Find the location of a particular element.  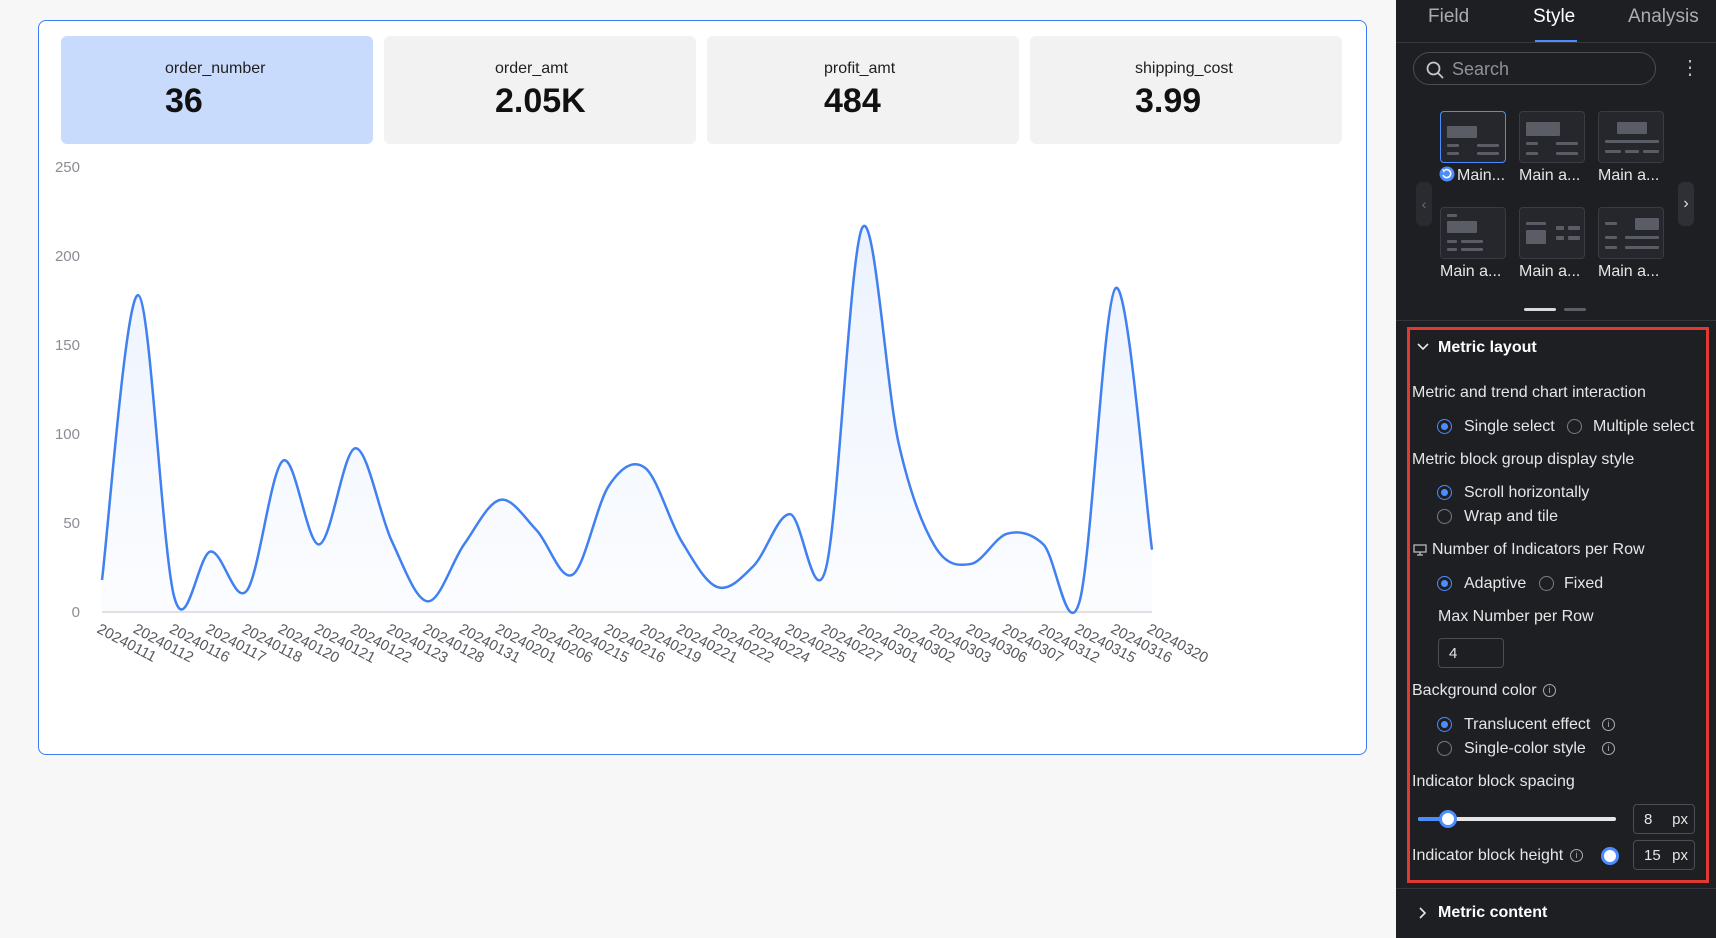

radio-multiple-select is located at coordinates (1574, 426).